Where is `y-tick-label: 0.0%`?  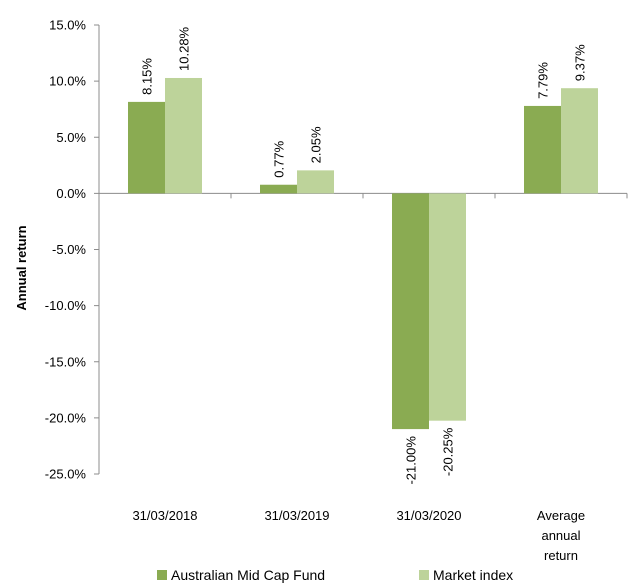 y-tick-label: 0.0% is located at coordinates (71, 193).